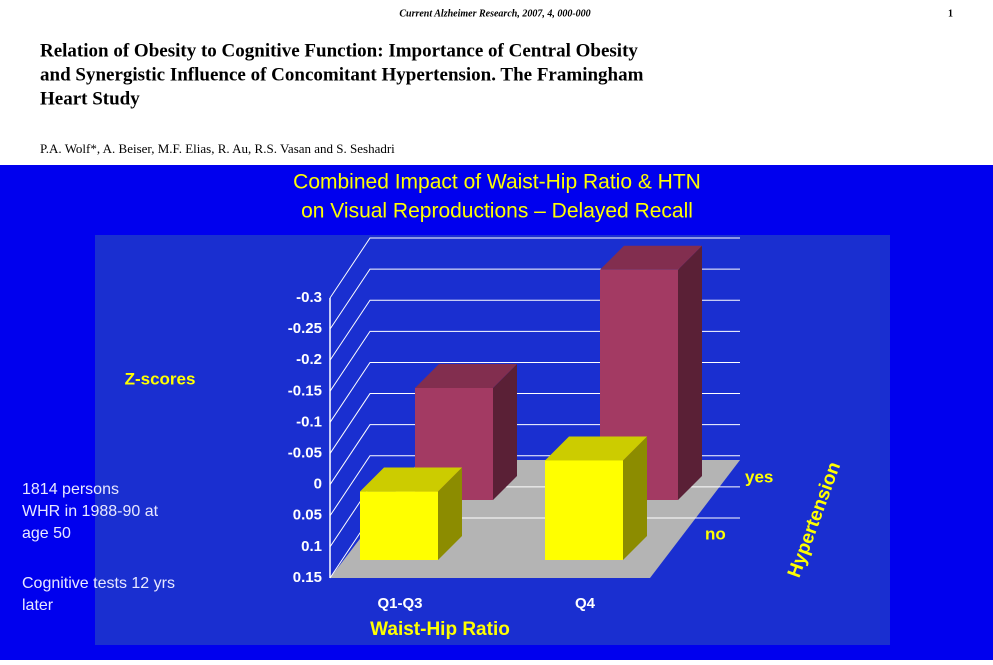  I want to click on x-axis-title: Waist-Hip Ratio, so click(440, 629).